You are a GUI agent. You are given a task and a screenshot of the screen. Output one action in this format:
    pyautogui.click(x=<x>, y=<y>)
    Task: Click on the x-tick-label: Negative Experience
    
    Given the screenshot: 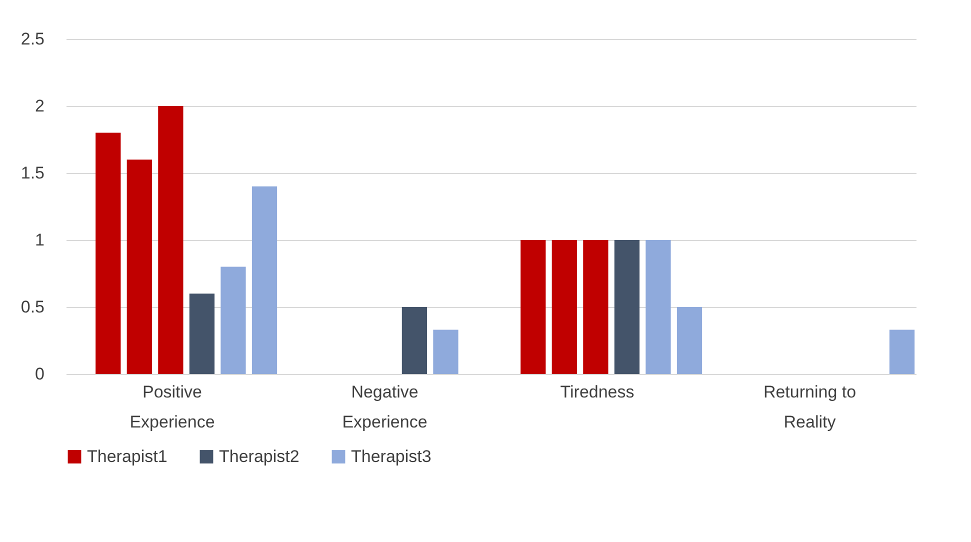 What is the action you would take?
    pyautogui.click(x=385, y=407)
    